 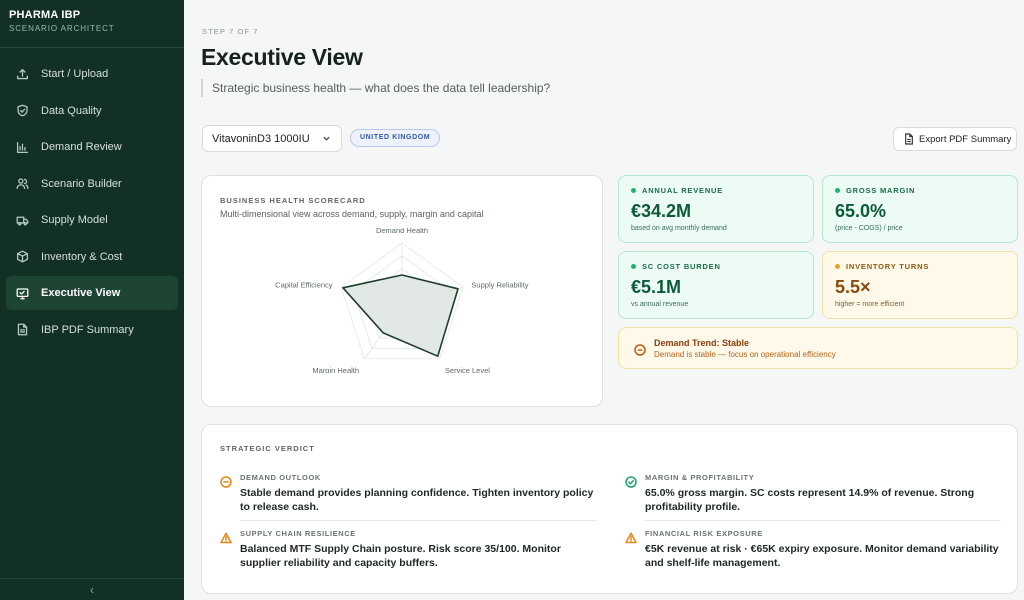 I want to click on sidebar-item-demand-review: Demand Review, so click(x=92, y=147).